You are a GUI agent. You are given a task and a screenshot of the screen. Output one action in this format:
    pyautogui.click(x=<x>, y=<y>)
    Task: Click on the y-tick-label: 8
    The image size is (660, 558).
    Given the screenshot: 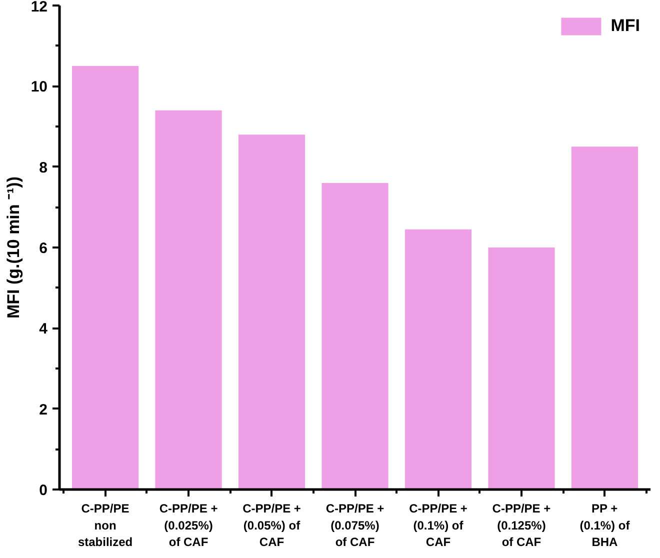 What is the action you would take?
    pyautogui.click(x=43, y=167)
    